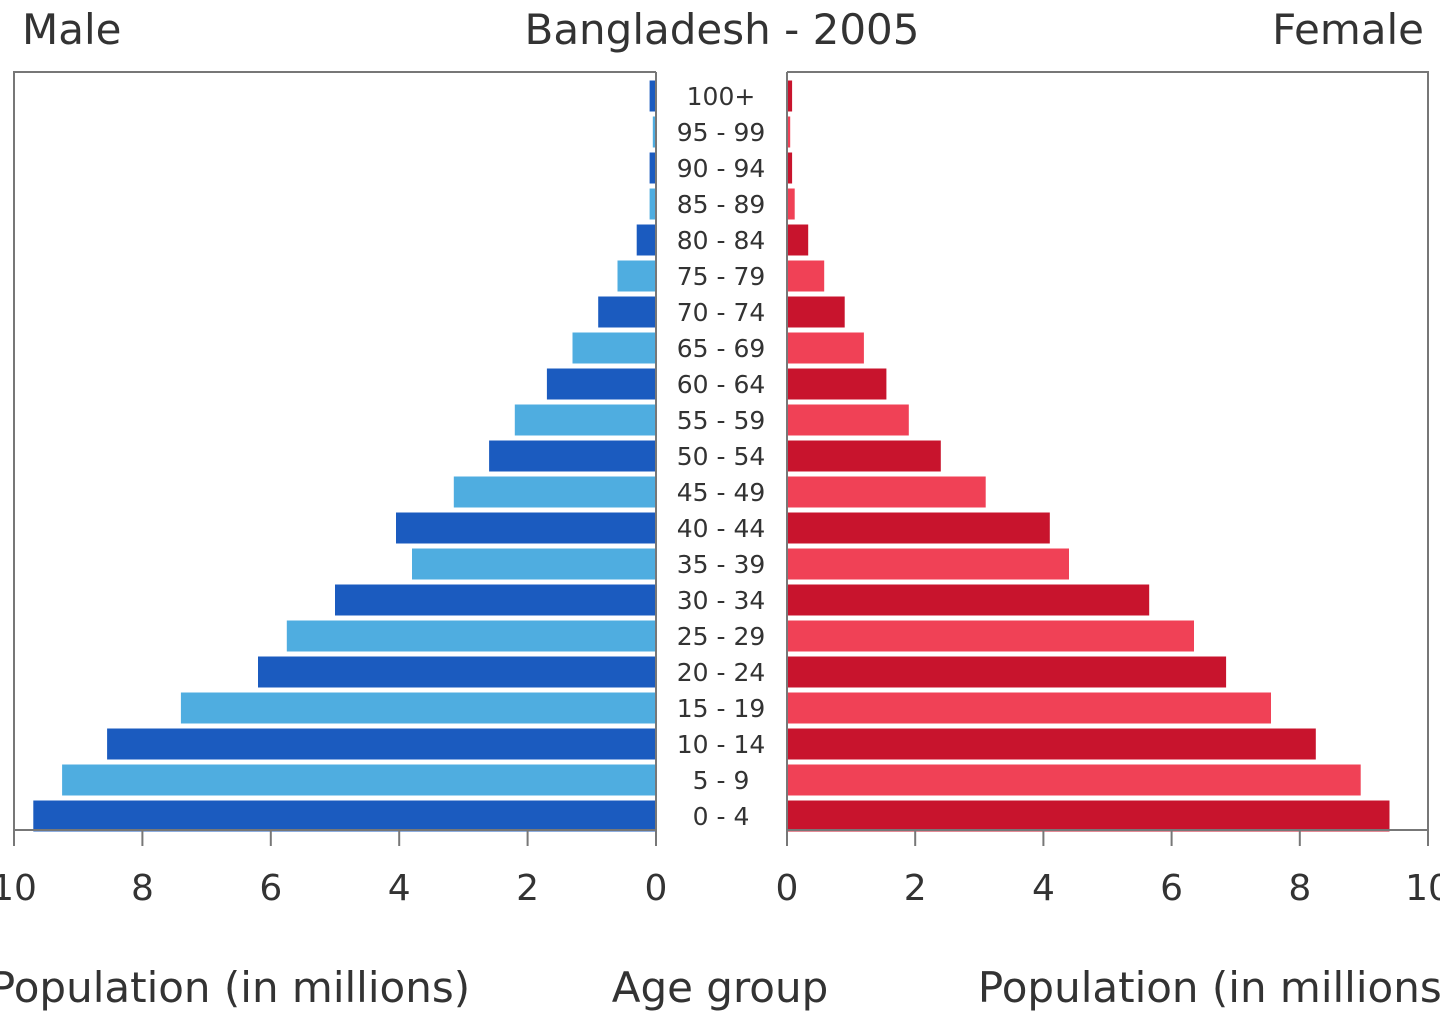 This screenshot has width=1440, height=1031. Describe the element at coordinates (915, 888) in the screenshot. I see `female-tick-label-2: 2` at that location.